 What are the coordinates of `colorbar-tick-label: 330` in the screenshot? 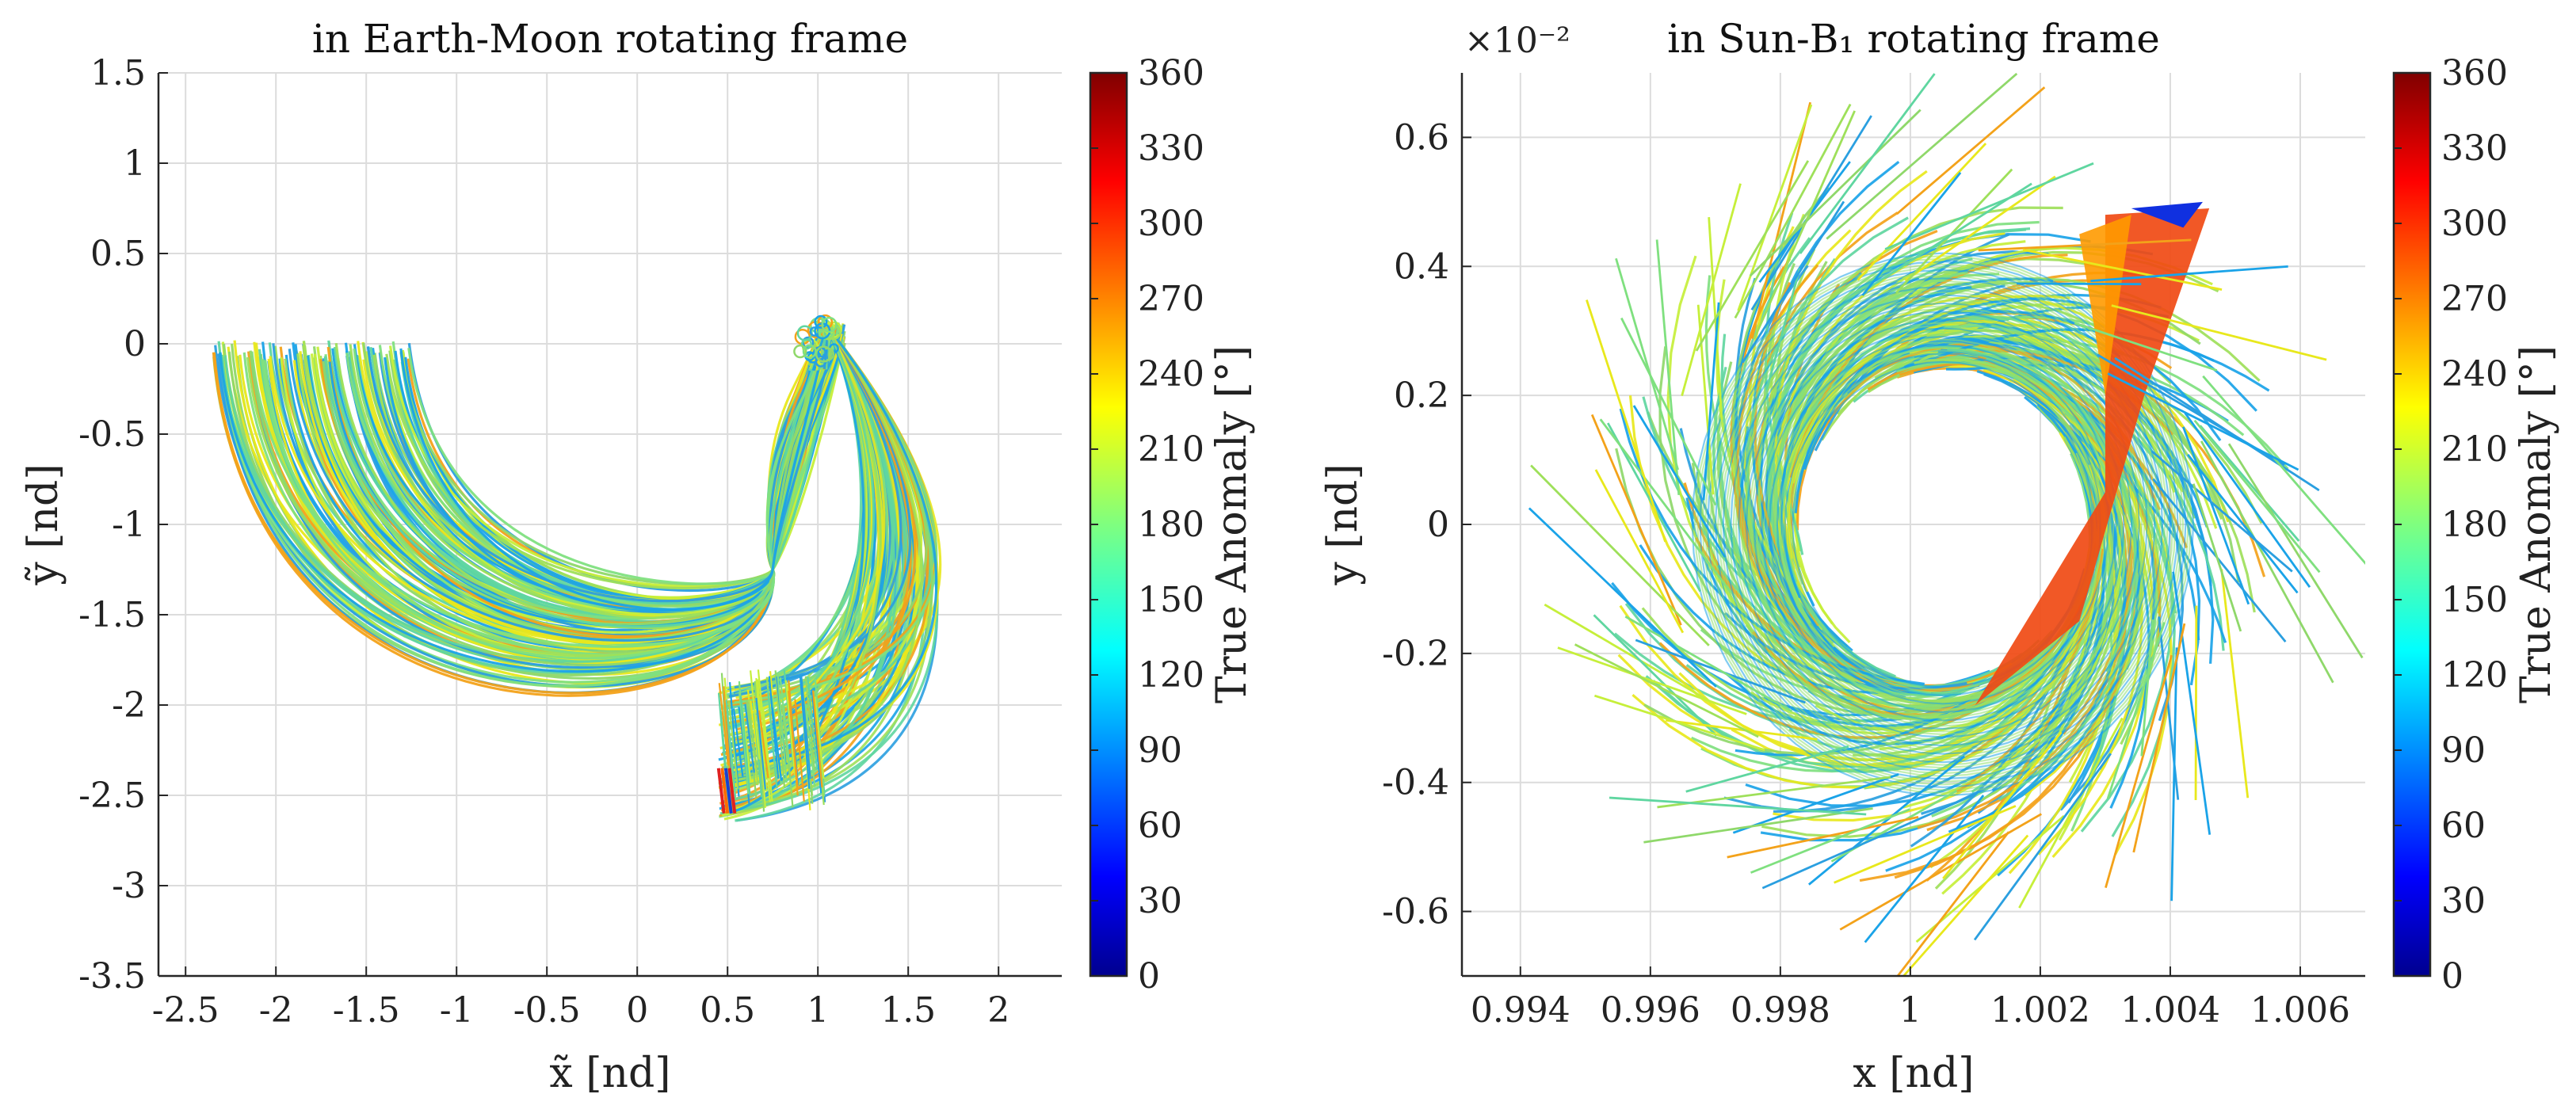 It's located at (1171, 148).